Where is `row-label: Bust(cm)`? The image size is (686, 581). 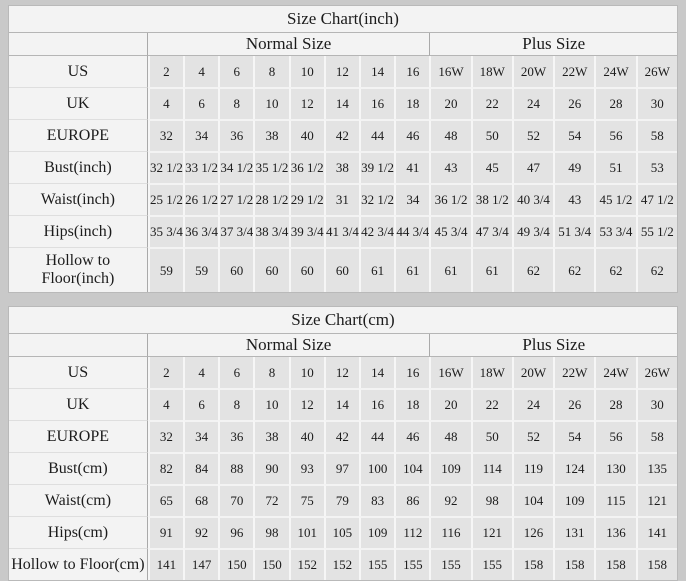 row-label: Bust(cm) is located at coordinates (78, 468).